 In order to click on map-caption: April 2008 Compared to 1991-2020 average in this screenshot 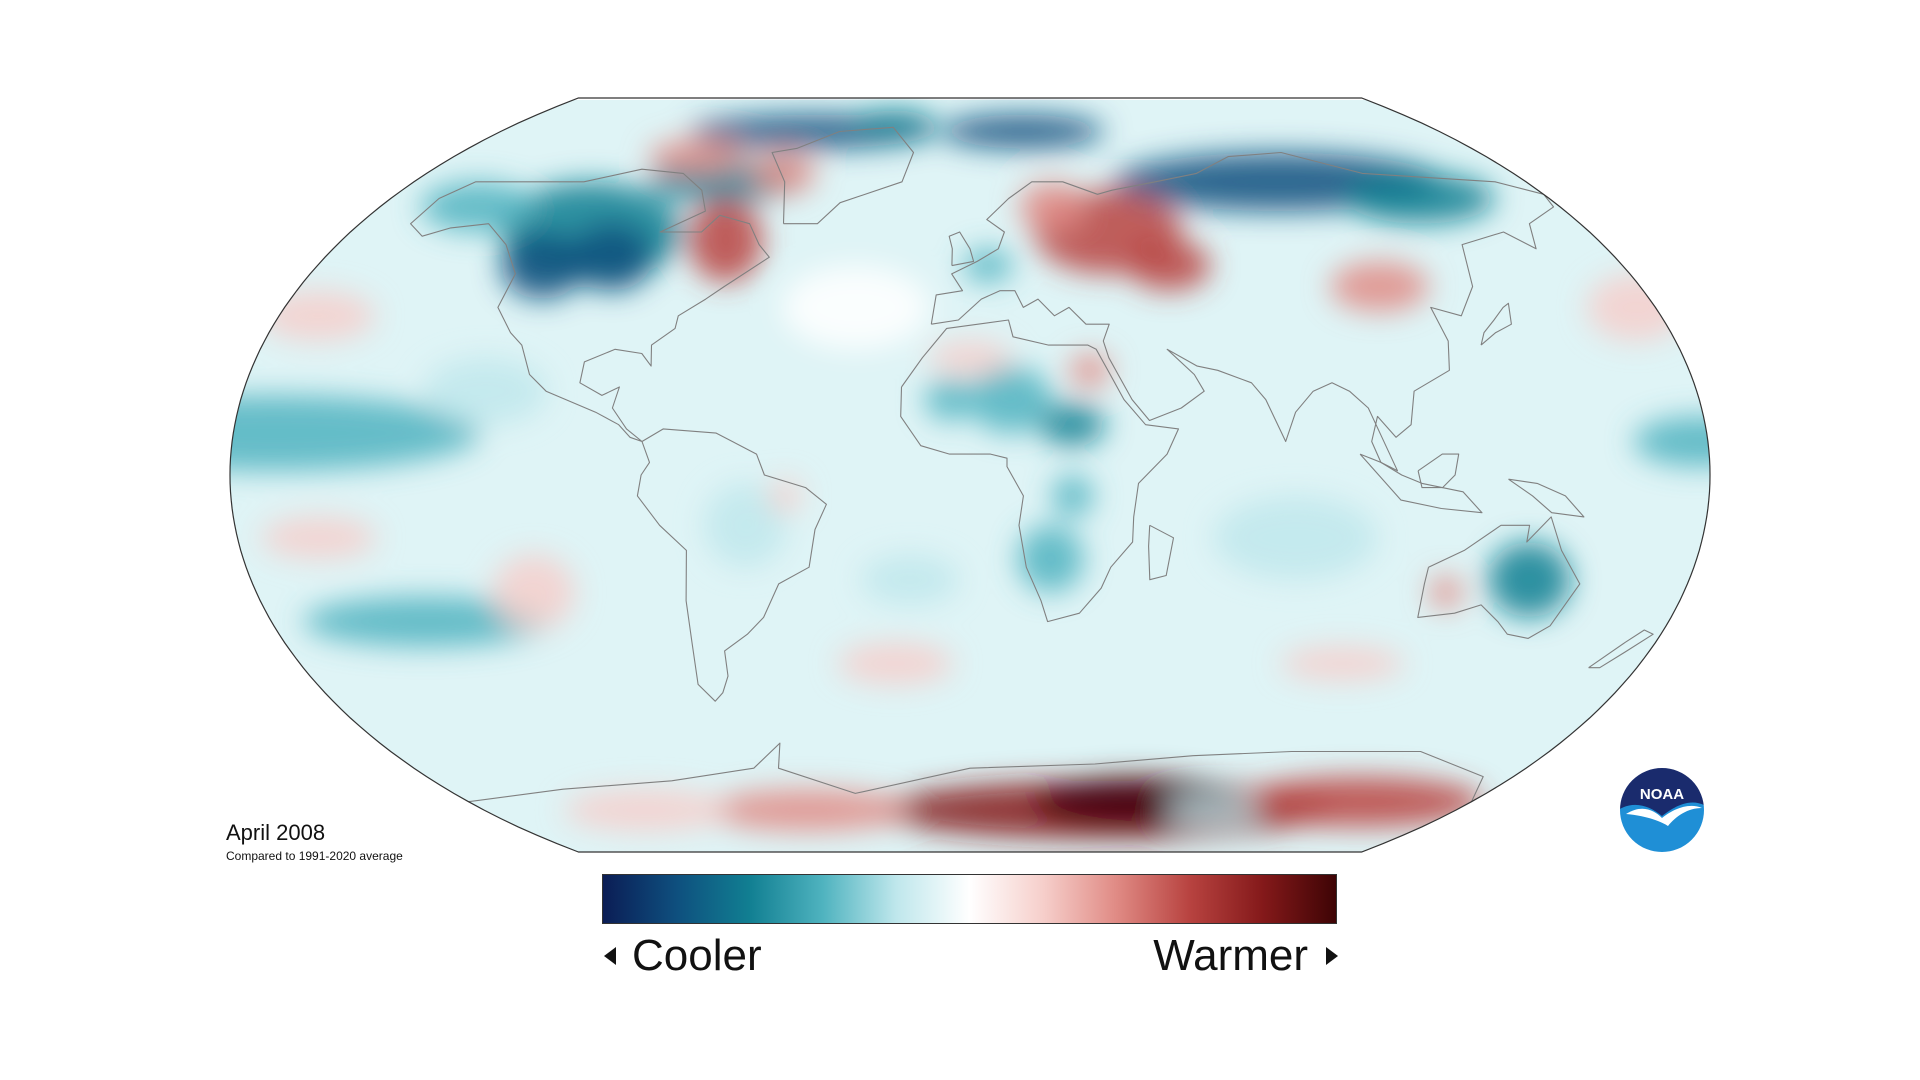, I will do `click(314, 842)`.